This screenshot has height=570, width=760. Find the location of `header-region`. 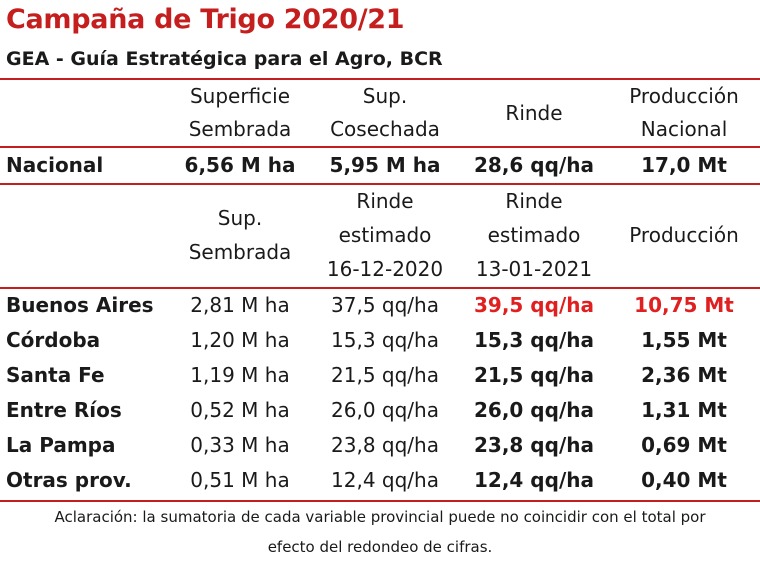

header-region is located at coordinates (85, 113).